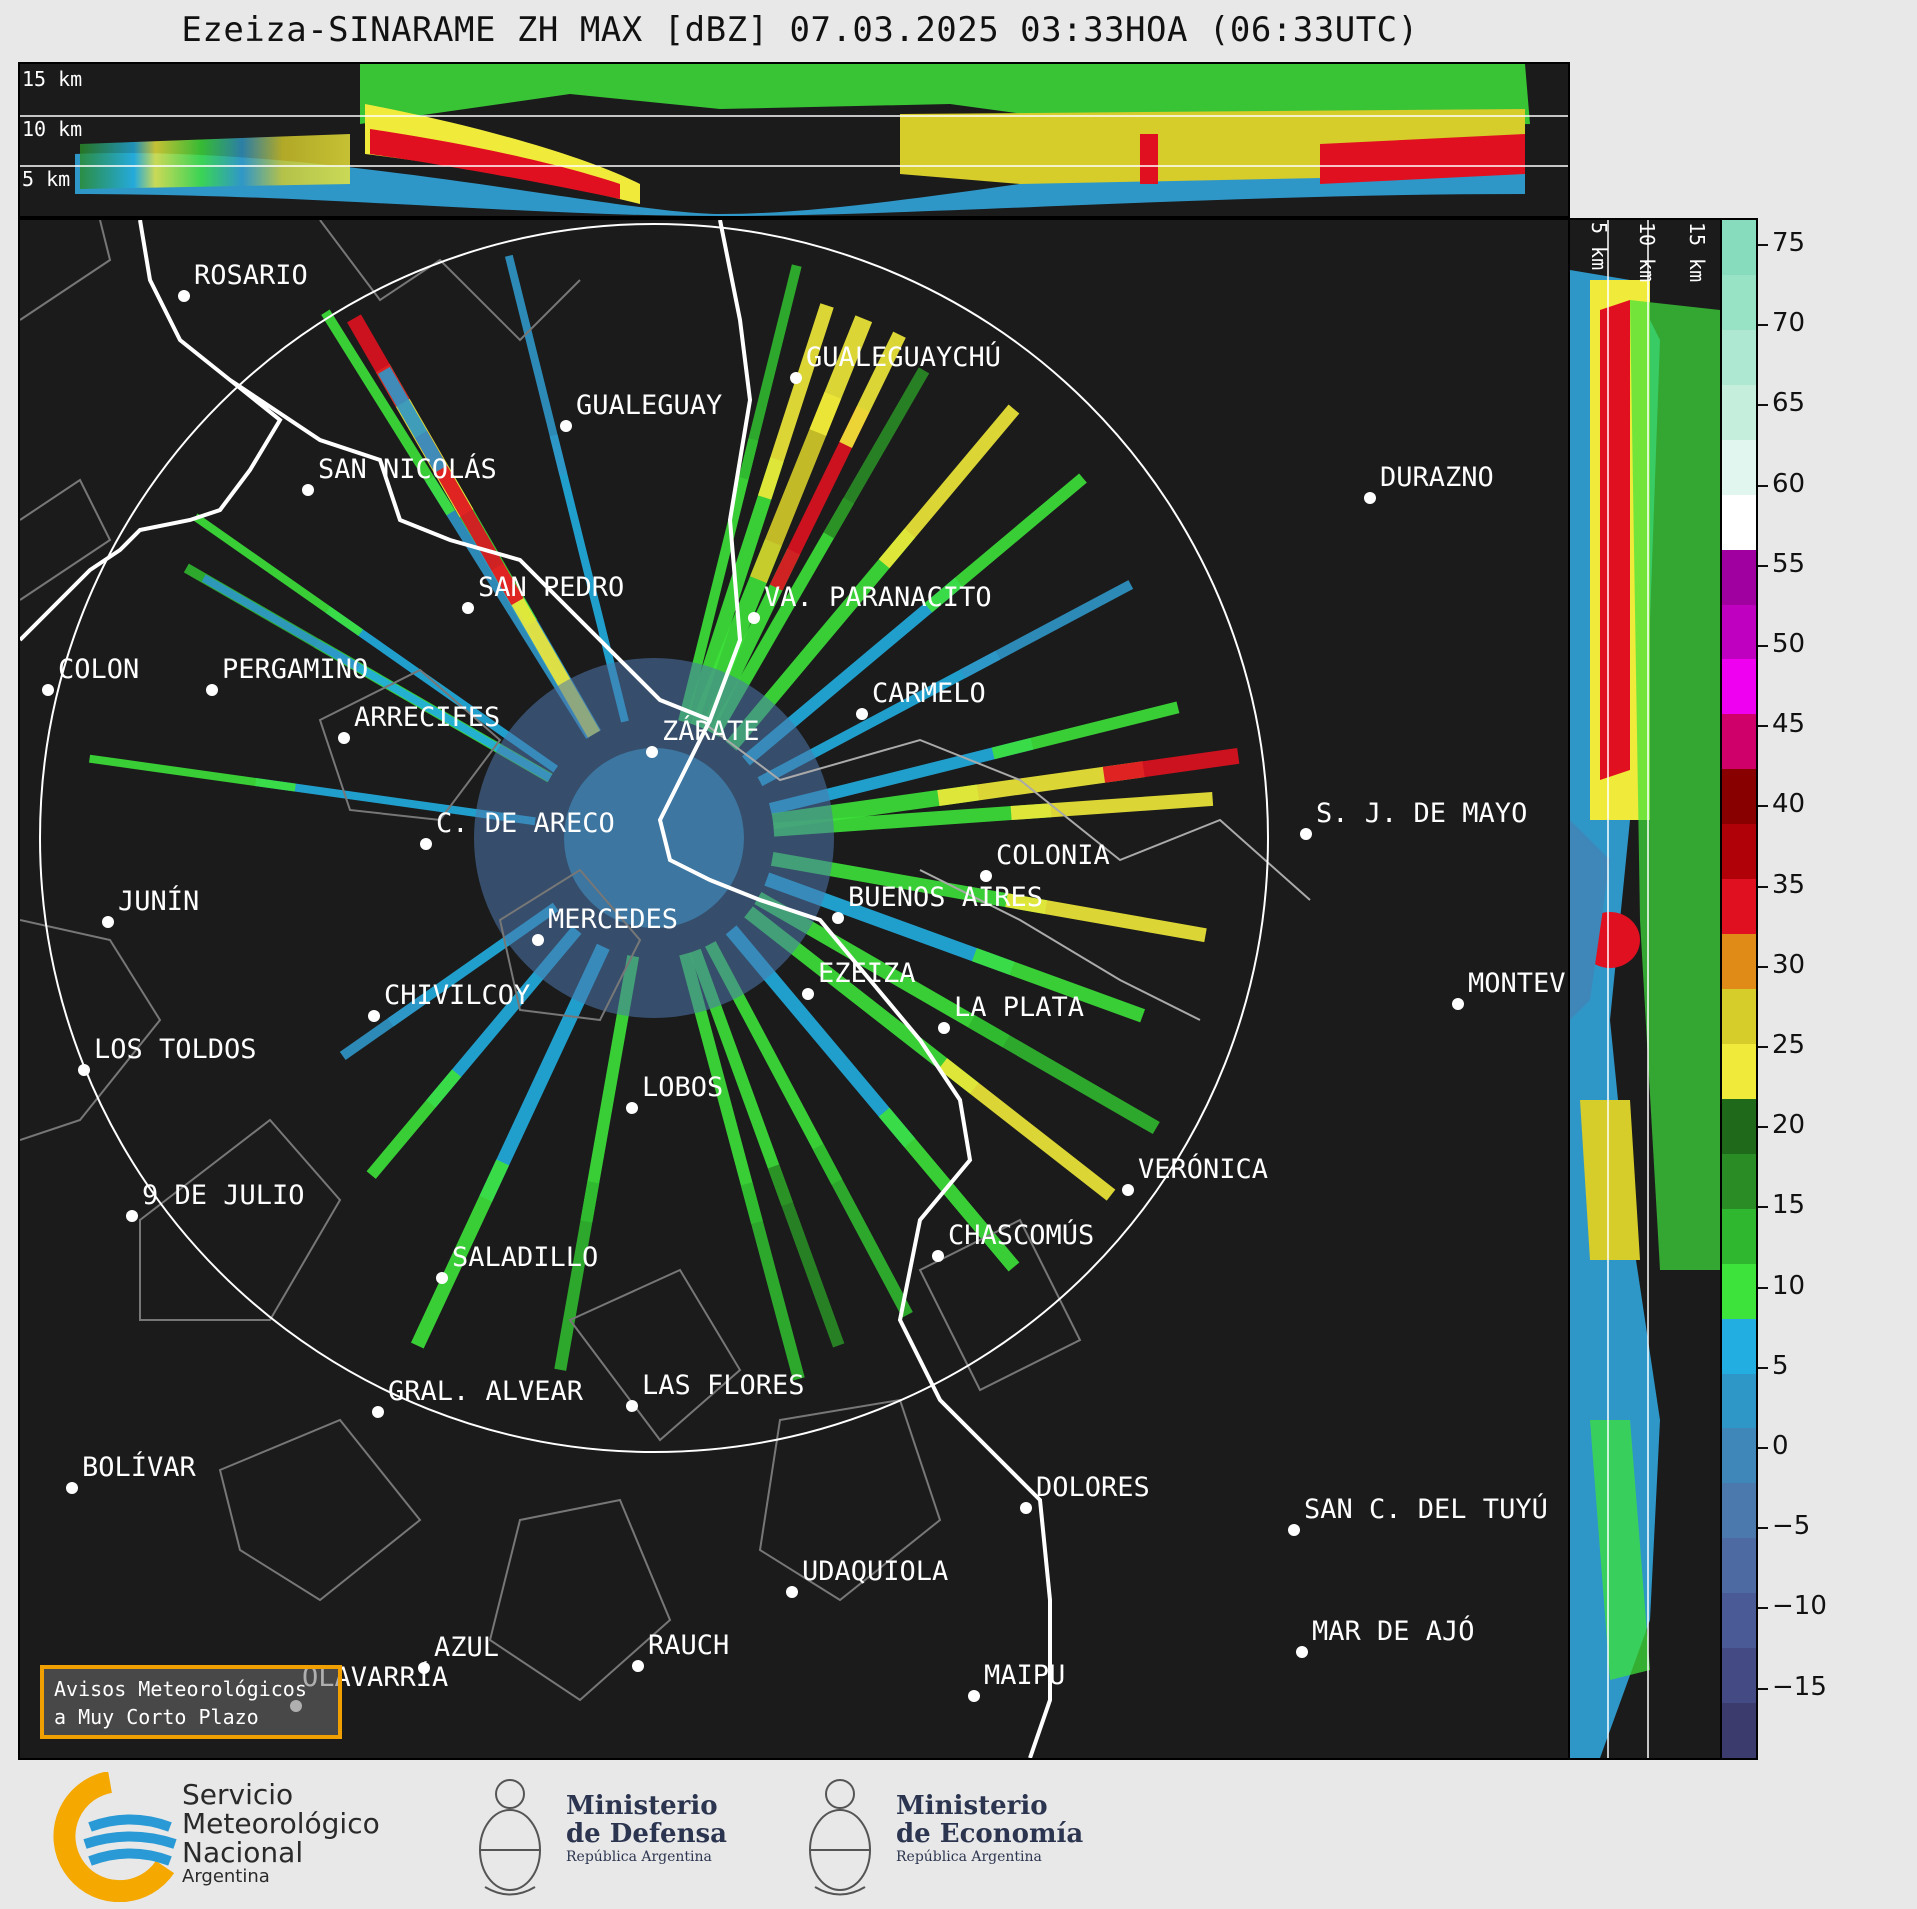 Image resolution: width=1917 pixels, height=1909 pixels. I want to click on city-35: AZUL, so click(458, 1653).